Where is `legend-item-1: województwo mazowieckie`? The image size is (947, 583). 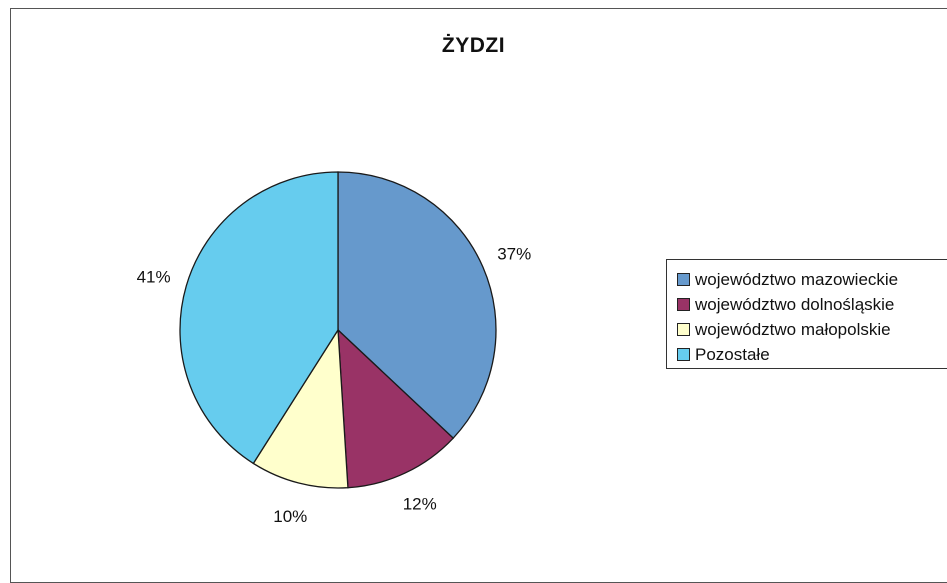 legend-item-1: województwo mazowieckie is located at coordinates (812, 279).